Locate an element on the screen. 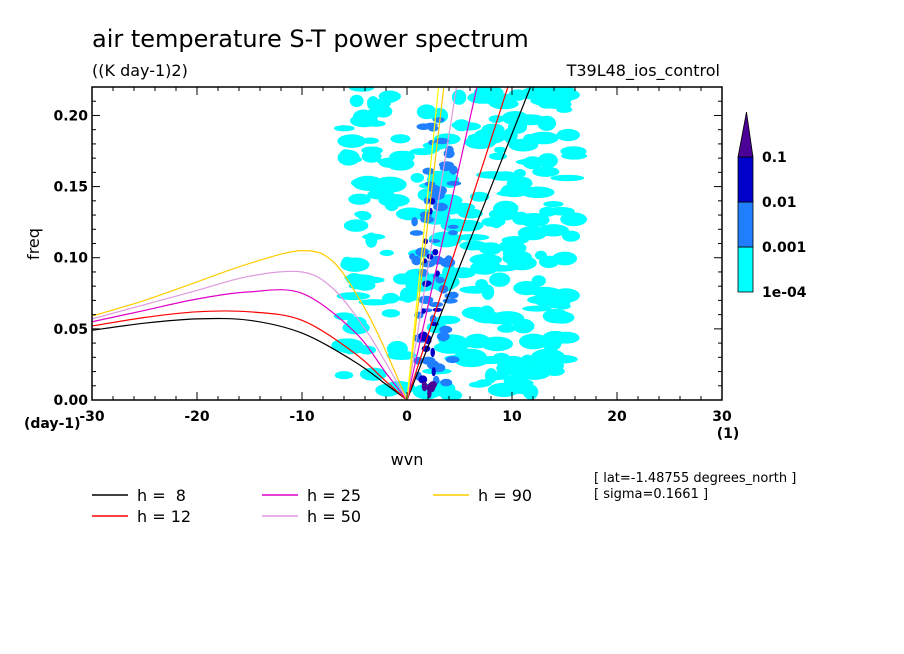  x-tick-label: 0 is located at coordinates (407, 417).